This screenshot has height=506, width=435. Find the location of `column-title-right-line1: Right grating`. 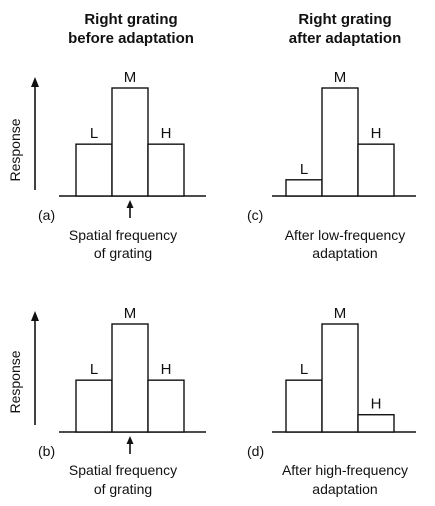

column-title-right-line1: Right grating is located at coordinates (344, 19).